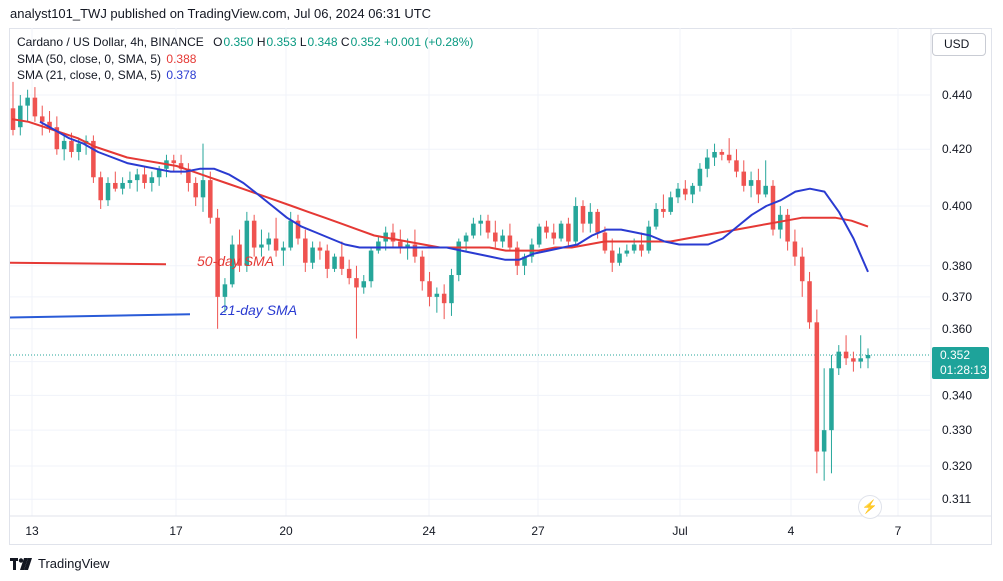  Describe the element at coordinates (959, 44) in the screenshot. I see `currency-button: USD` at that location.